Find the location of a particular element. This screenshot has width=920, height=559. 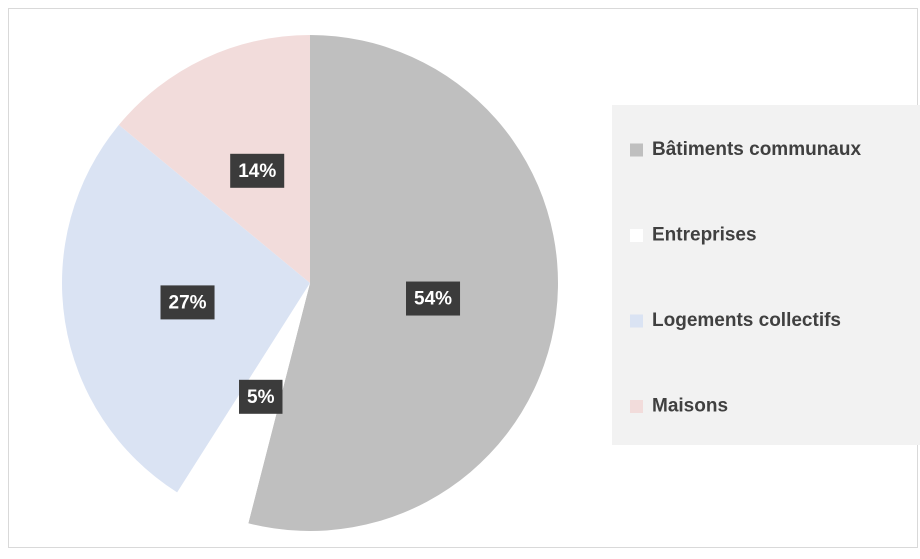

legend-label: Logements collectifs is located at coordinates (746, 320).